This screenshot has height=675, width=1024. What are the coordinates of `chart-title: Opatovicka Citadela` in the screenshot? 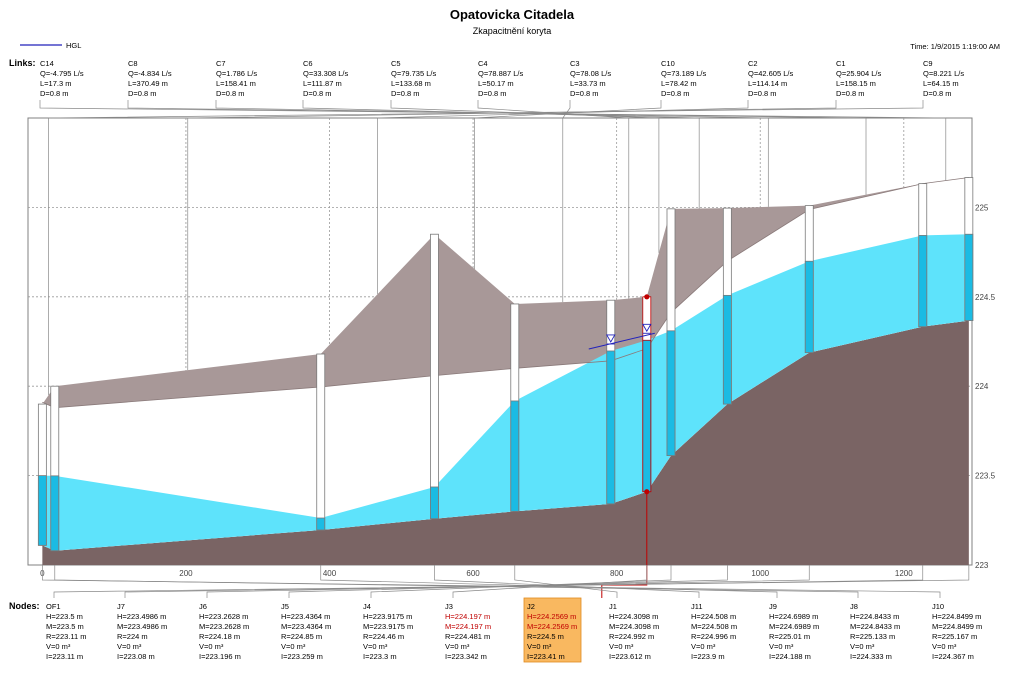 It's located at (512, 14).